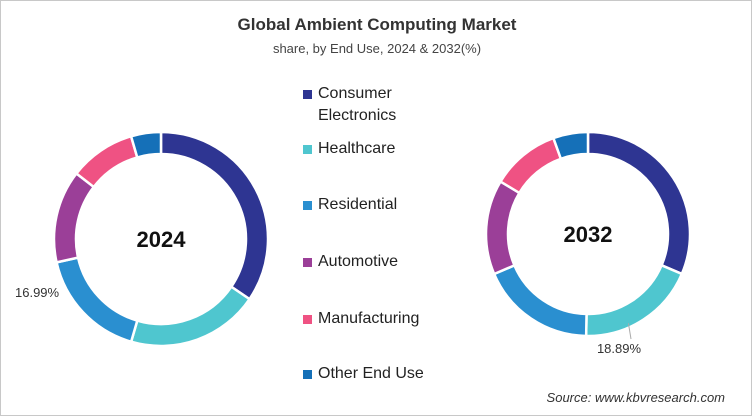 The image size is (752, 416). Describe the element at coordinates (639, 203) in the screenshot. I see `donut-slice-2032-consumer-electronics` at that location.